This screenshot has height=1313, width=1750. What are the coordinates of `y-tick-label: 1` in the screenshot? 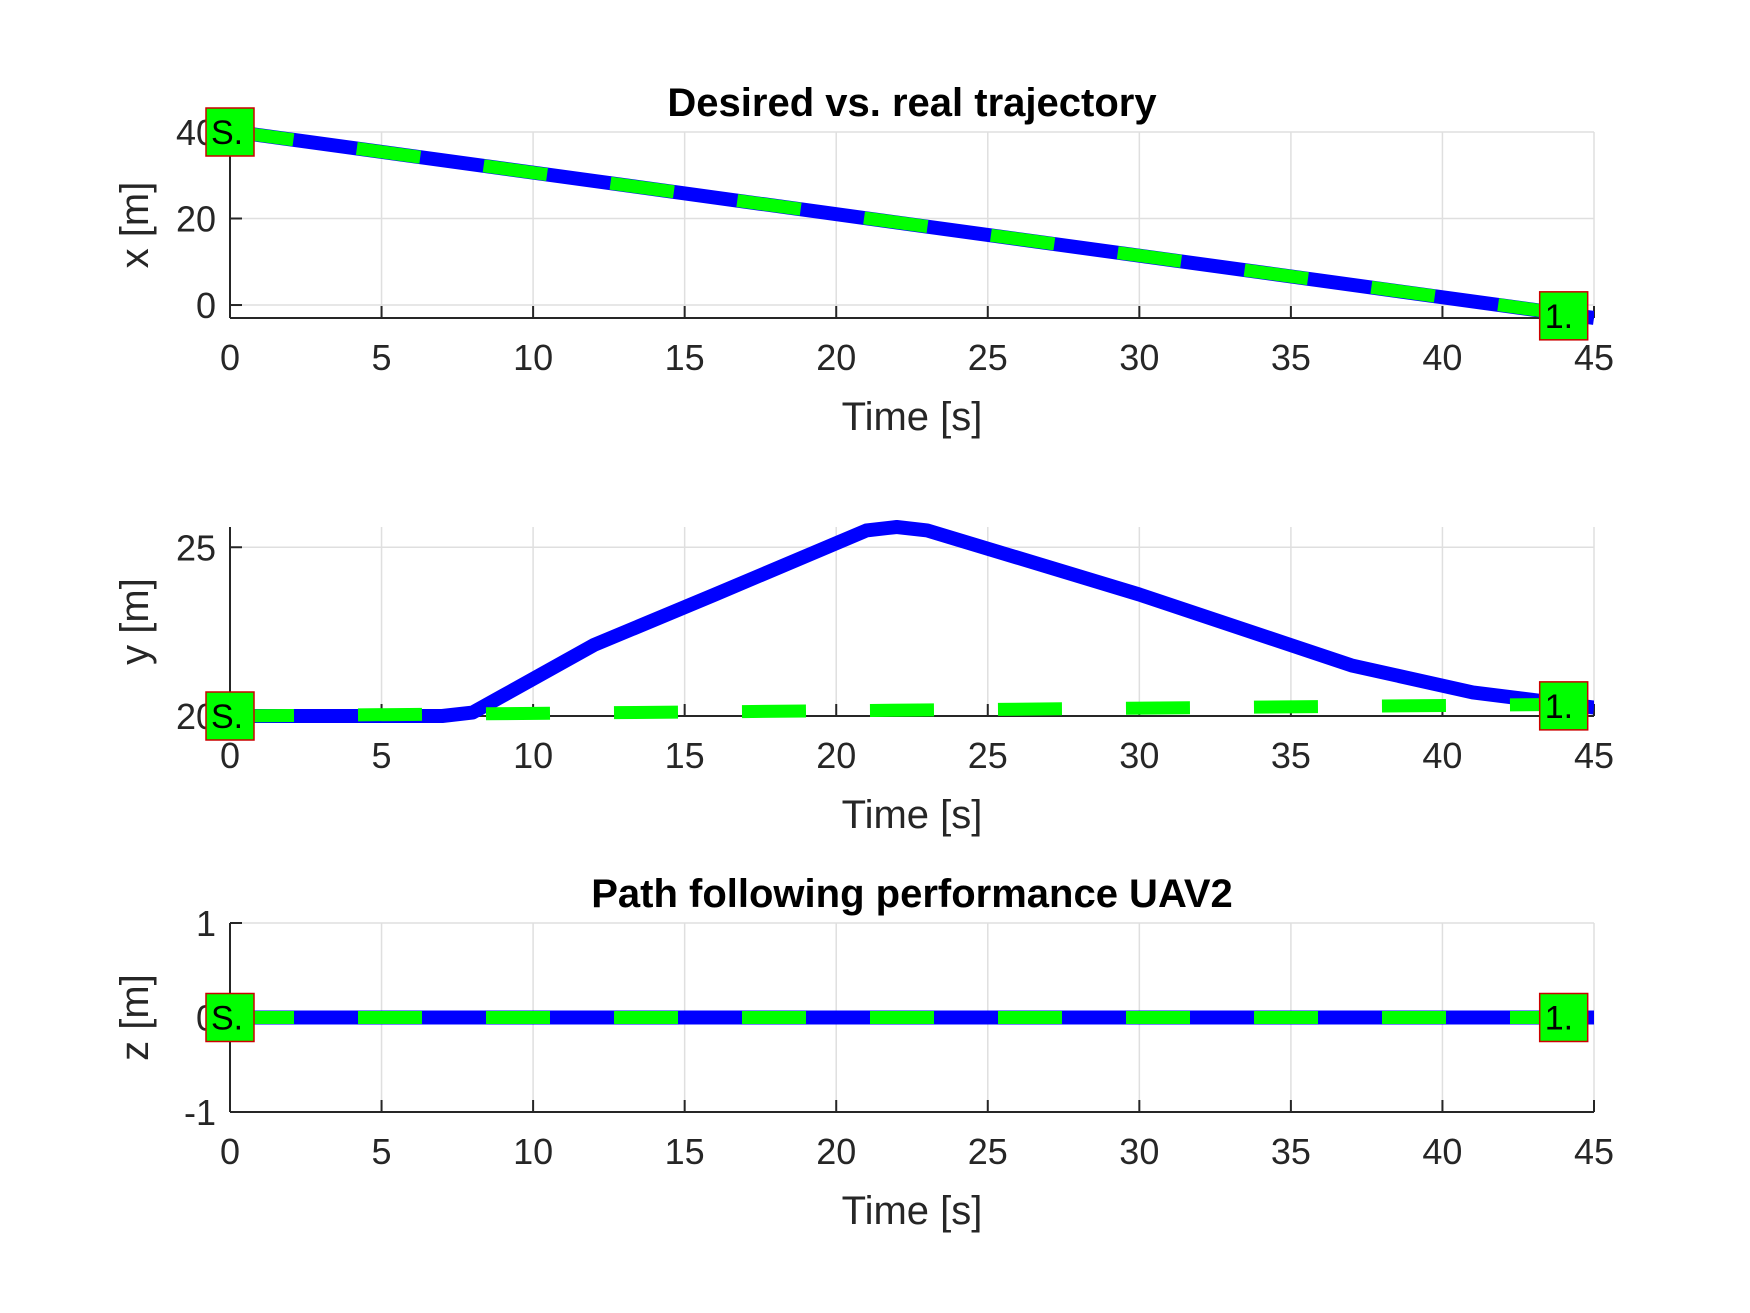 It's located at (206, 923).